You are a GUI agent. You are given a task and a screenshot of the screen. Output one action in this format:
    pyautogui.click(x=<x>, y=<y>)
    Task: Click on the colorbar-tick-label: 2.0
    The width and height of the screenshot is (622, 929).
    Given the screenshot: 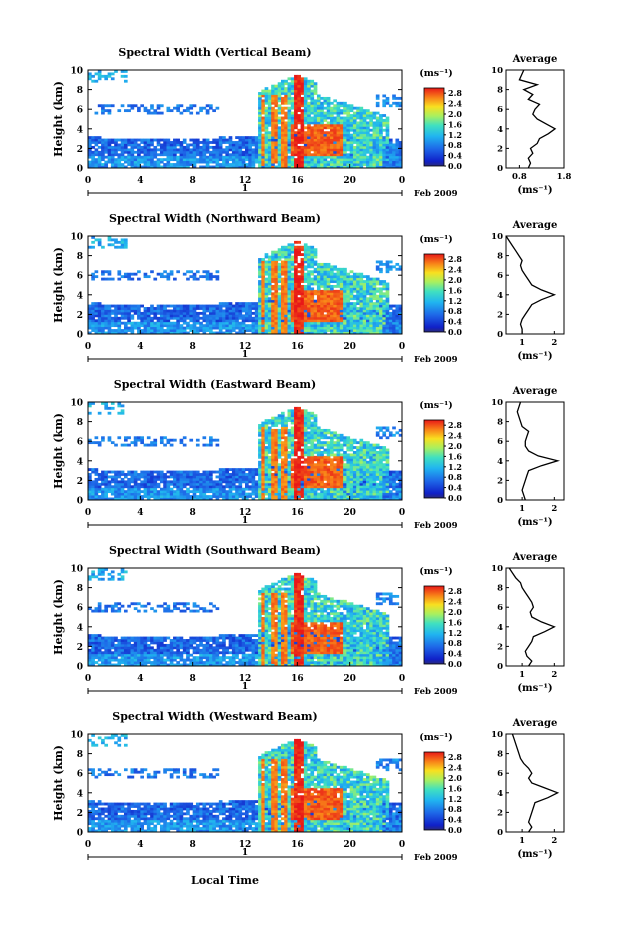 What is the action you would take?
    pyautogui.click(x=455, y=280)
    